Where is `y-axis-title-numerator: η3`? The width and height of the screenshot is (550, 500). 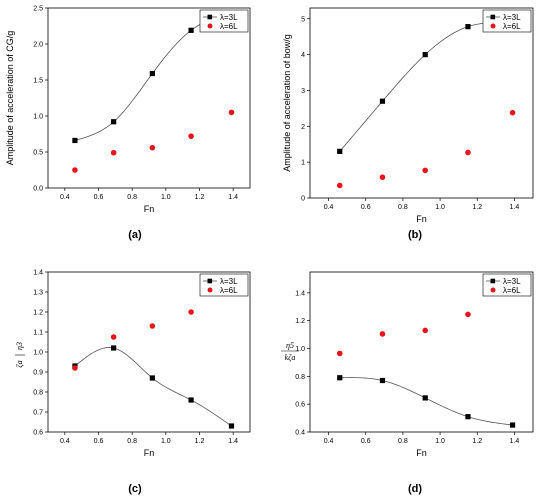
y-axis-title-numerator: η3 is located at coordinates (19, 346).